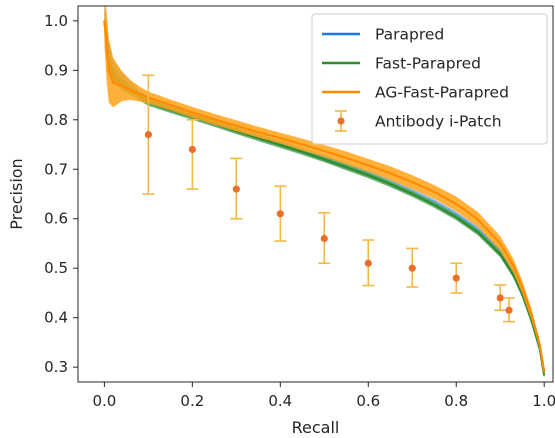 The height and width of the screenshot is (438, 555). I want to click on x-axis-label: Recall, so click(316, 427).